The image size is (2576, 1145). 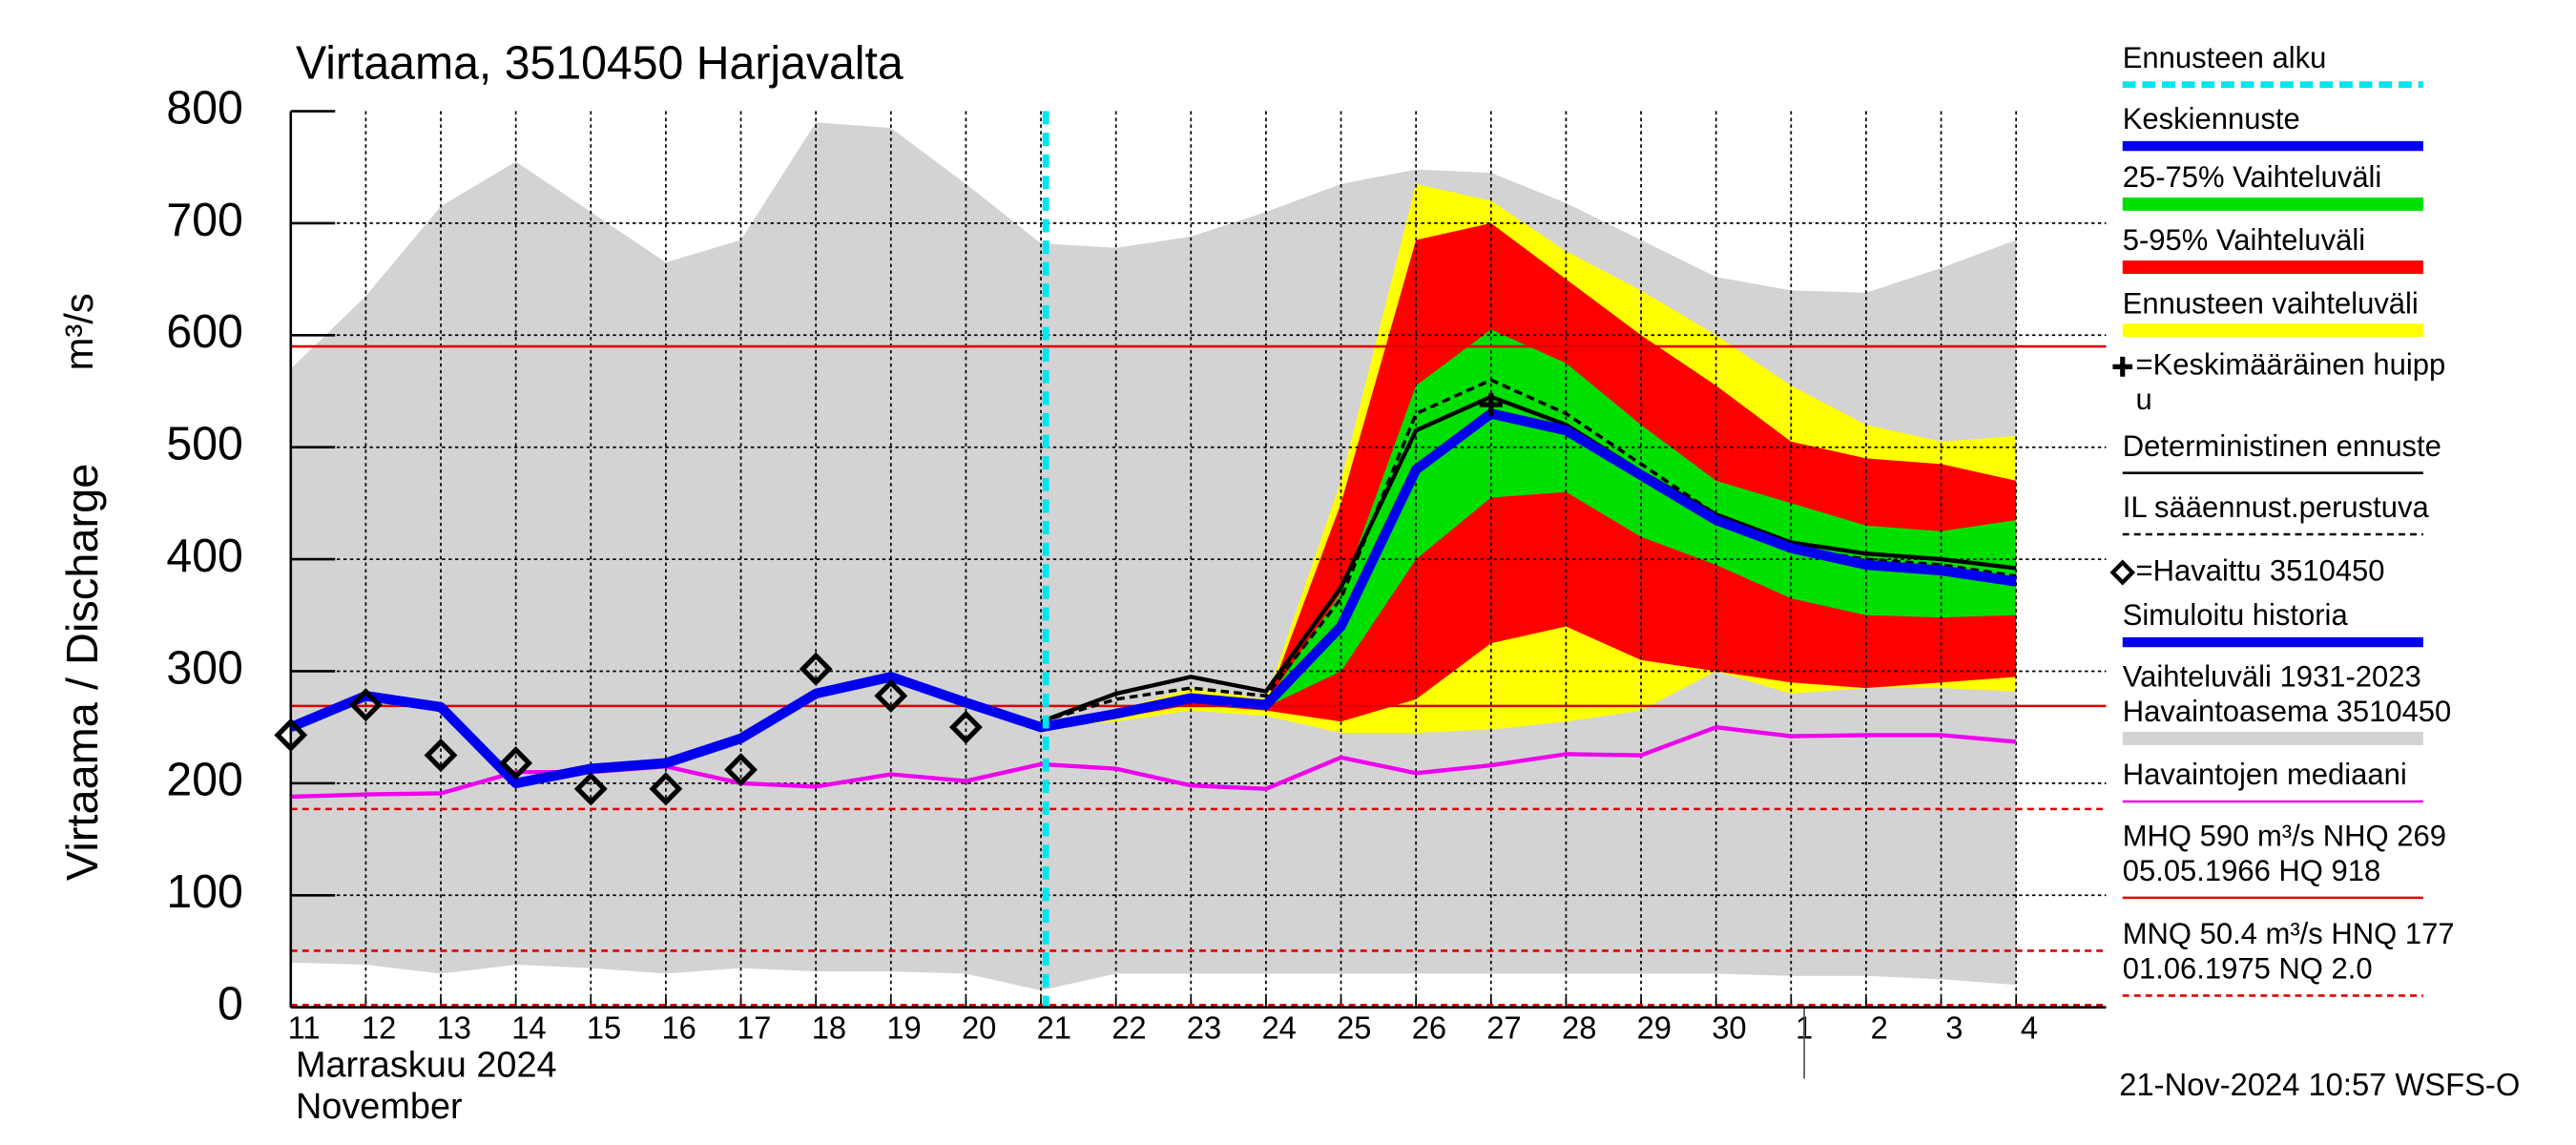 What do you see at coordinates (678, 1028) in the screenshot?
I see `x-tick-label: 16` at bounding box center [678, 1028].